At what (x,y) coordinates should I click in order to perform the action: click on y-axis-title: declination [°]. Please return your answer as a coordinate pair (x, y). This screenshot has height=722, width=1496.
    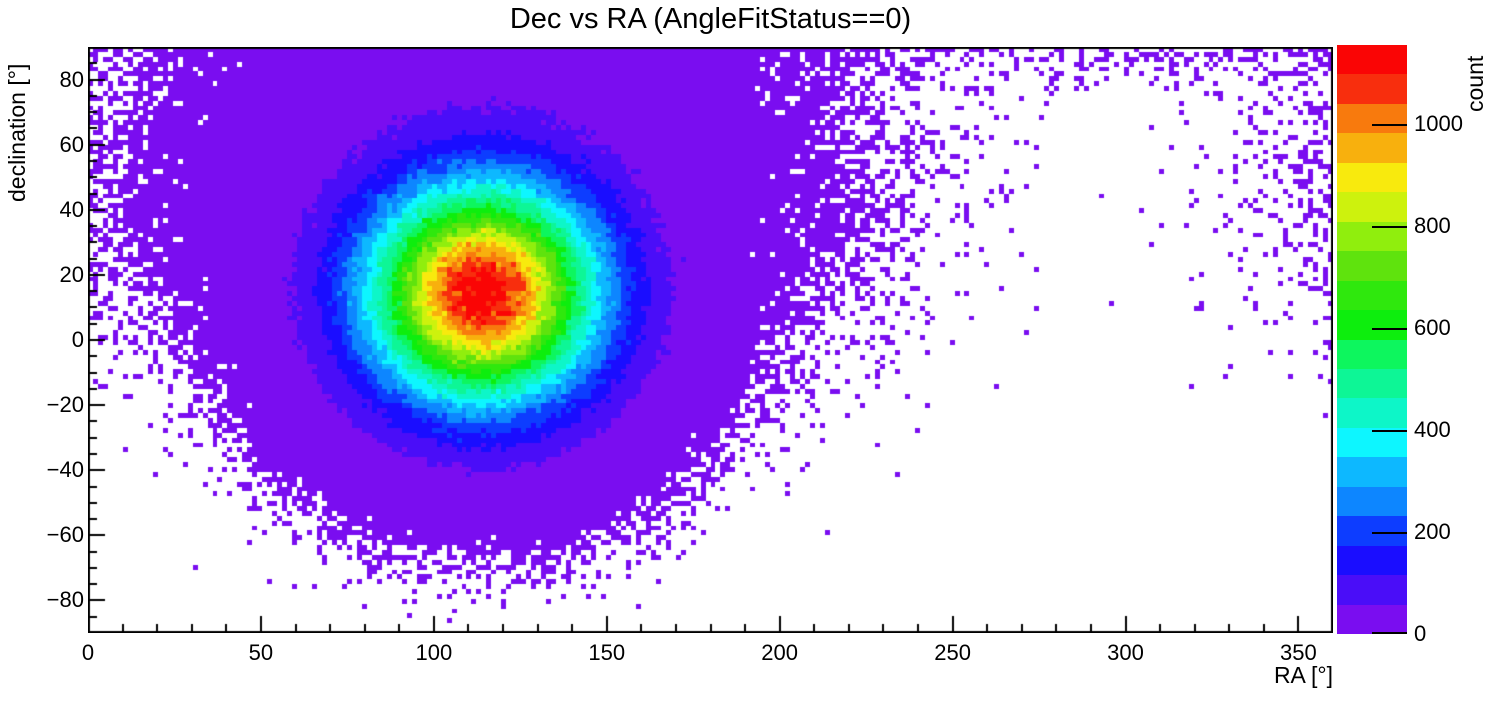
    Looking at the image, I should click on (17, 132).